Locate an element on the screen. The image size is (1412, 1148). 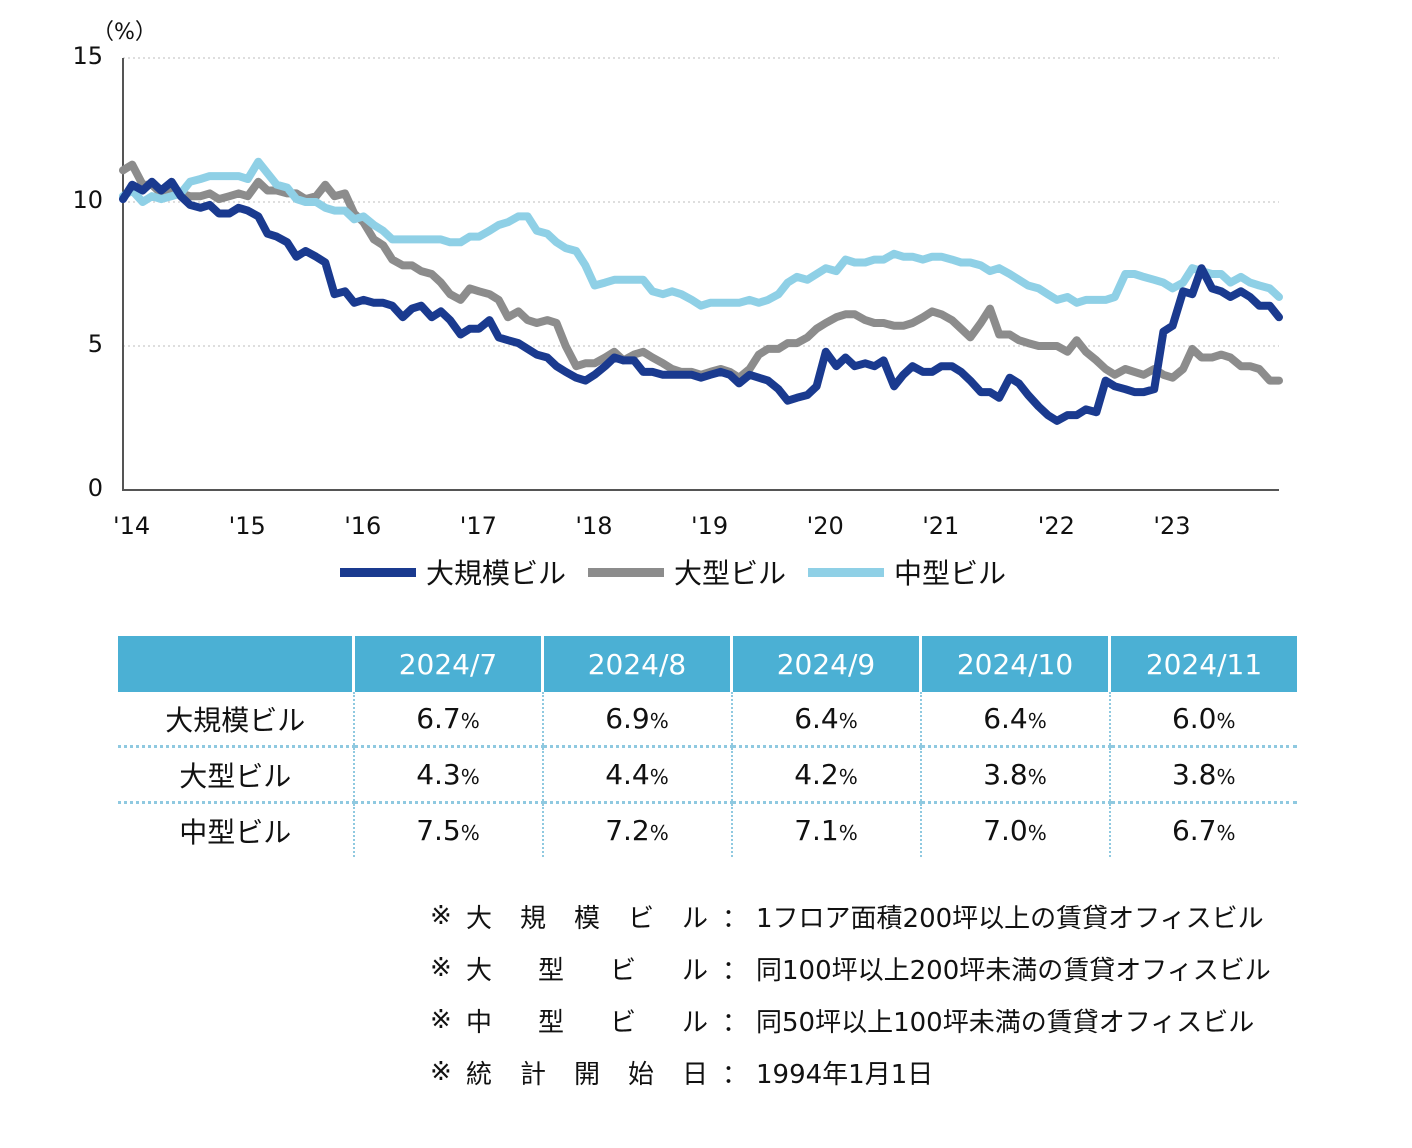
footnote-key: 中型ビル is located at coordinates (594, 1020).